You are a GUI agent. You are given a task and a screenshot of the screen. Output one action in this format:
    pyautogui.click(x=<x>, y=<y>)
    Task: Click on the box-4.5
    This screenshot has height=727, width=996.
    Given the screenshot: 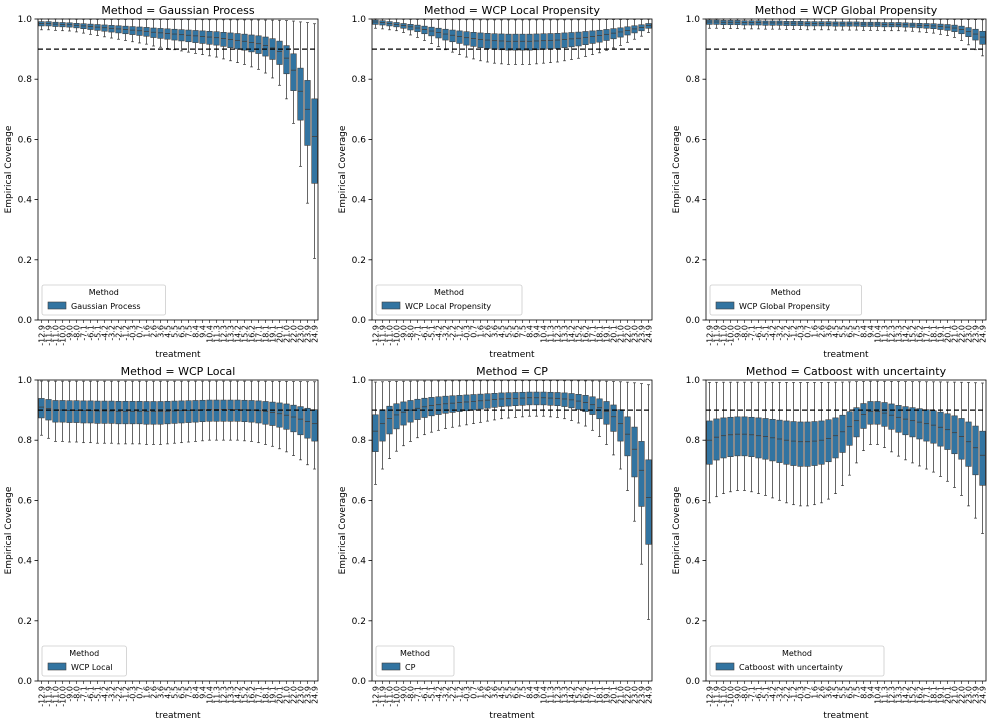 What is the action you would take?
    pyautogui.click(x=835, y=24)
    